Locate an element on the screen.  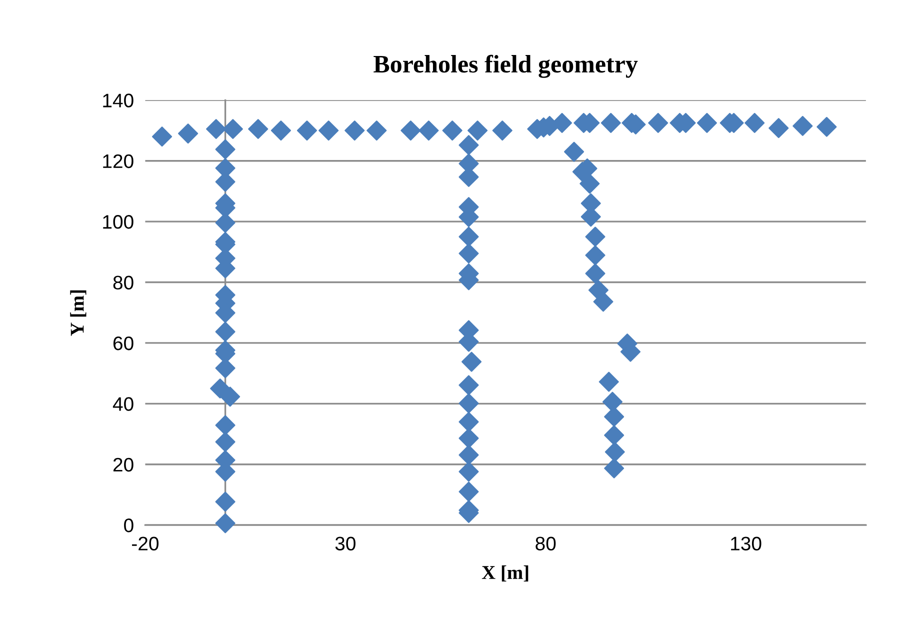
x-axis-title: X [m] is located at coordinates (505, 573).